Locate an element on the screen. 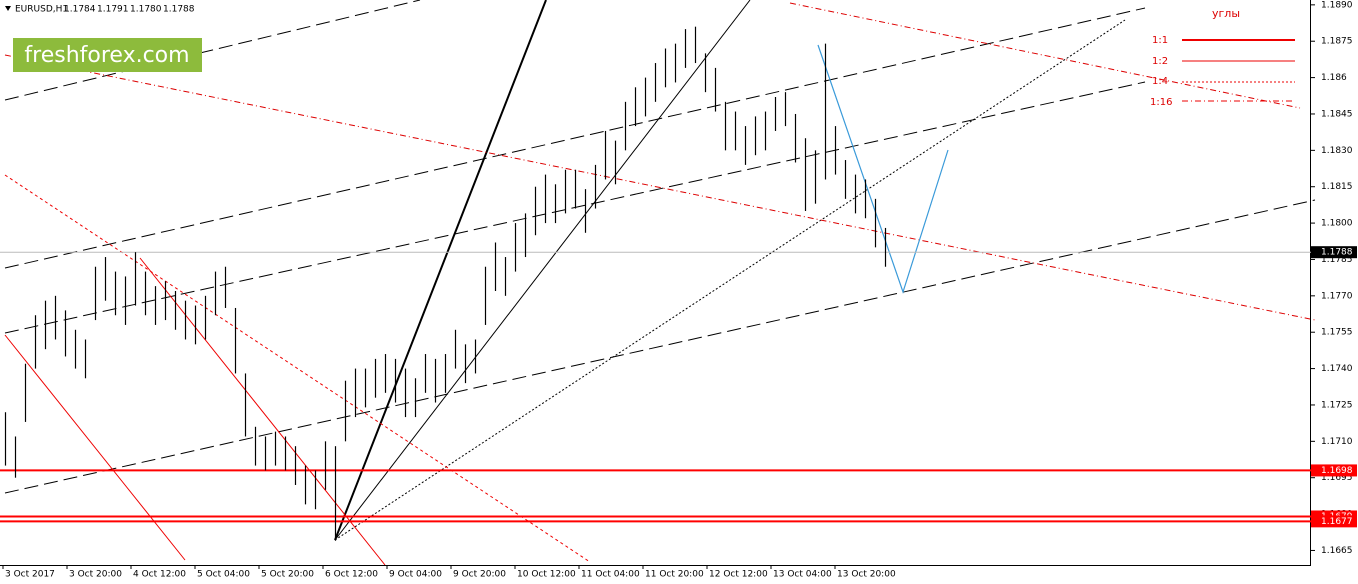  legend-label: 1:2 is located at coordinates (1160, 61).